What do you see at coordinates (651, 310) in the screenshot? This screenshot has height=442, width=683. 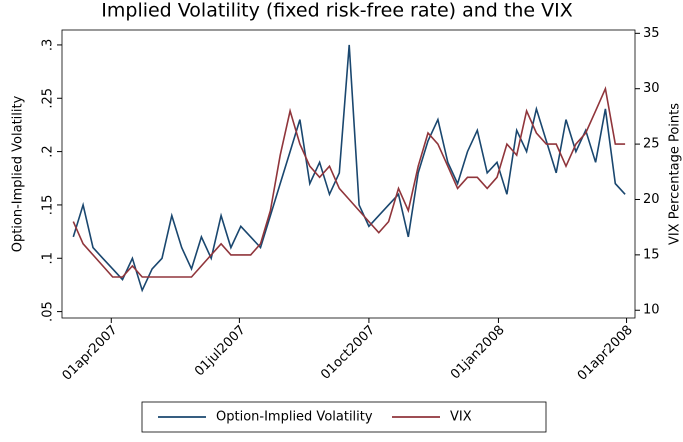 I see `y2-tick-label: 10` at bounding box center [651, 310].